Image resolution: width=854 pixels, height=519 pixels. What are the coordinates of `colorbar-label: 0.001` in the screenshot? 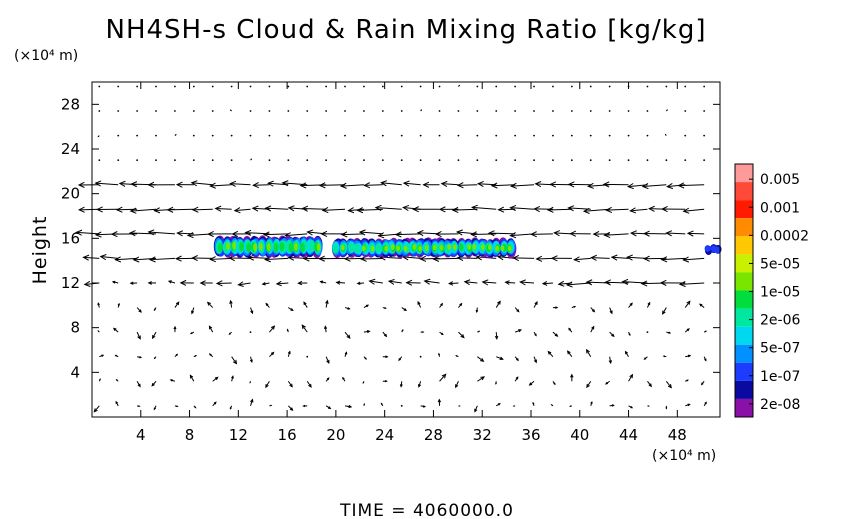 It's located at (780, 208).